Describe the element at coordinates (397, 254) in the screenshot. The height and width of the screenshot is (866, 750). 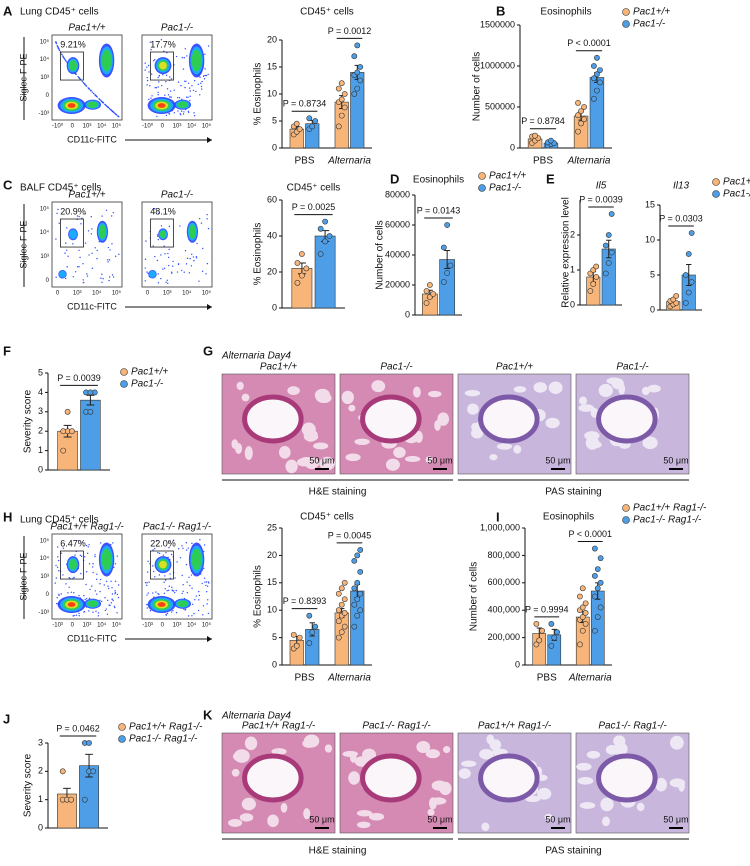
I see `y-tick-label: 40000` at that location.